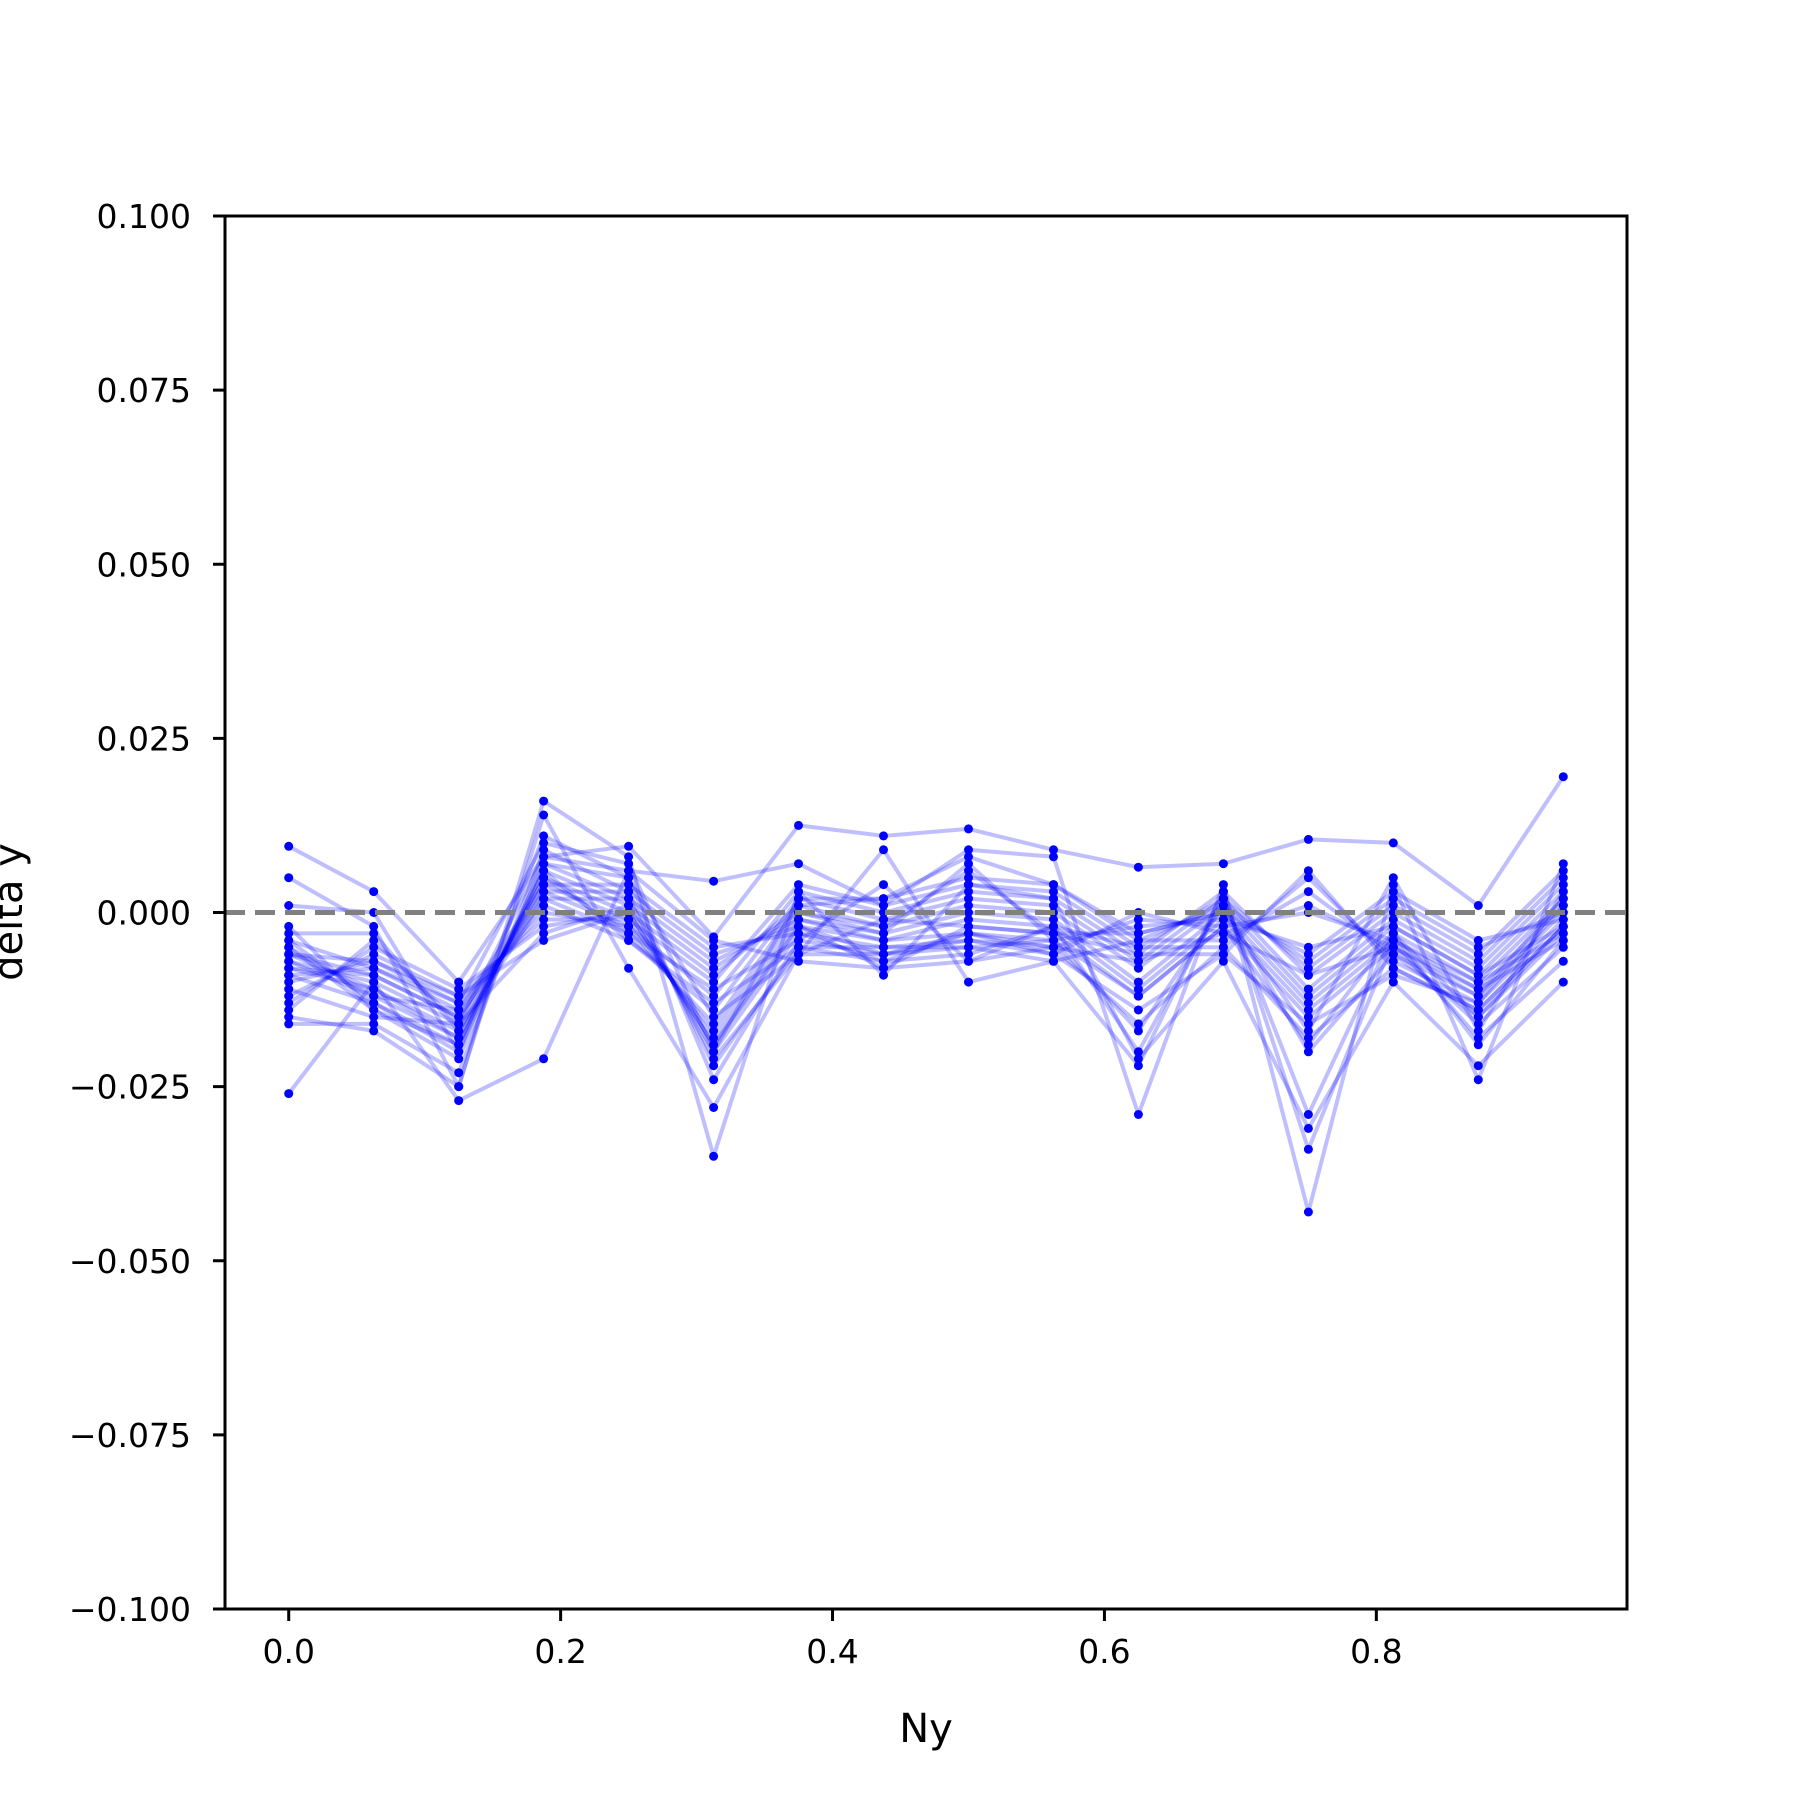 The height and width of the screenshot is (1800, 1800). Describe the element at coordinates (288, 1651) in the screenshot. I see `x-tick-label: 0.0` at that location.